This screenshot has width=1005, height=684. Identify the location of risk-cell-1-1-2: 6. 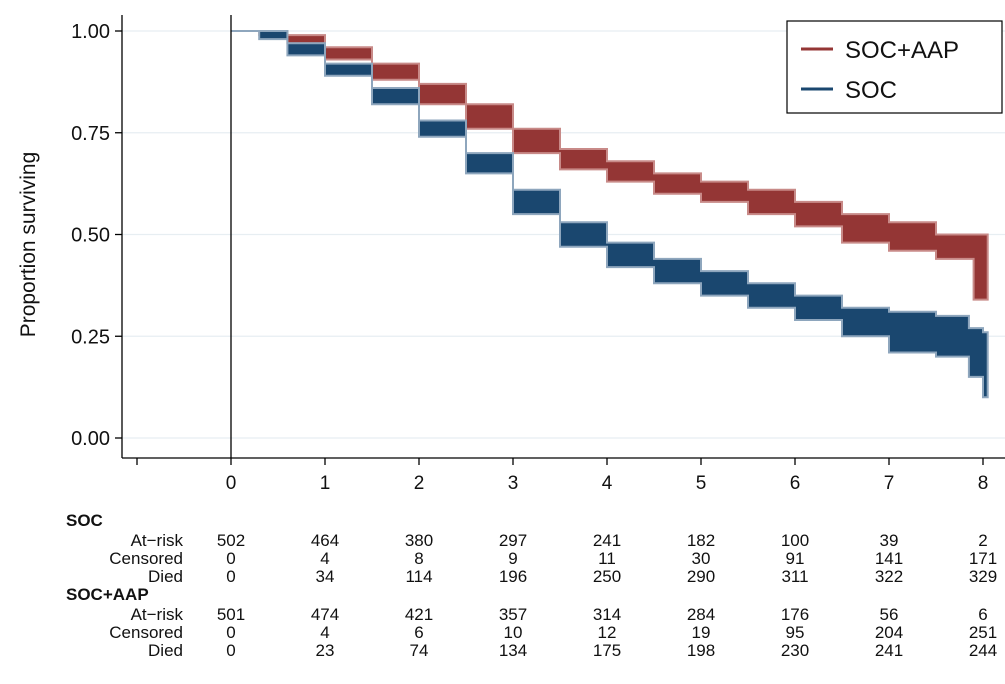
(418, 632).